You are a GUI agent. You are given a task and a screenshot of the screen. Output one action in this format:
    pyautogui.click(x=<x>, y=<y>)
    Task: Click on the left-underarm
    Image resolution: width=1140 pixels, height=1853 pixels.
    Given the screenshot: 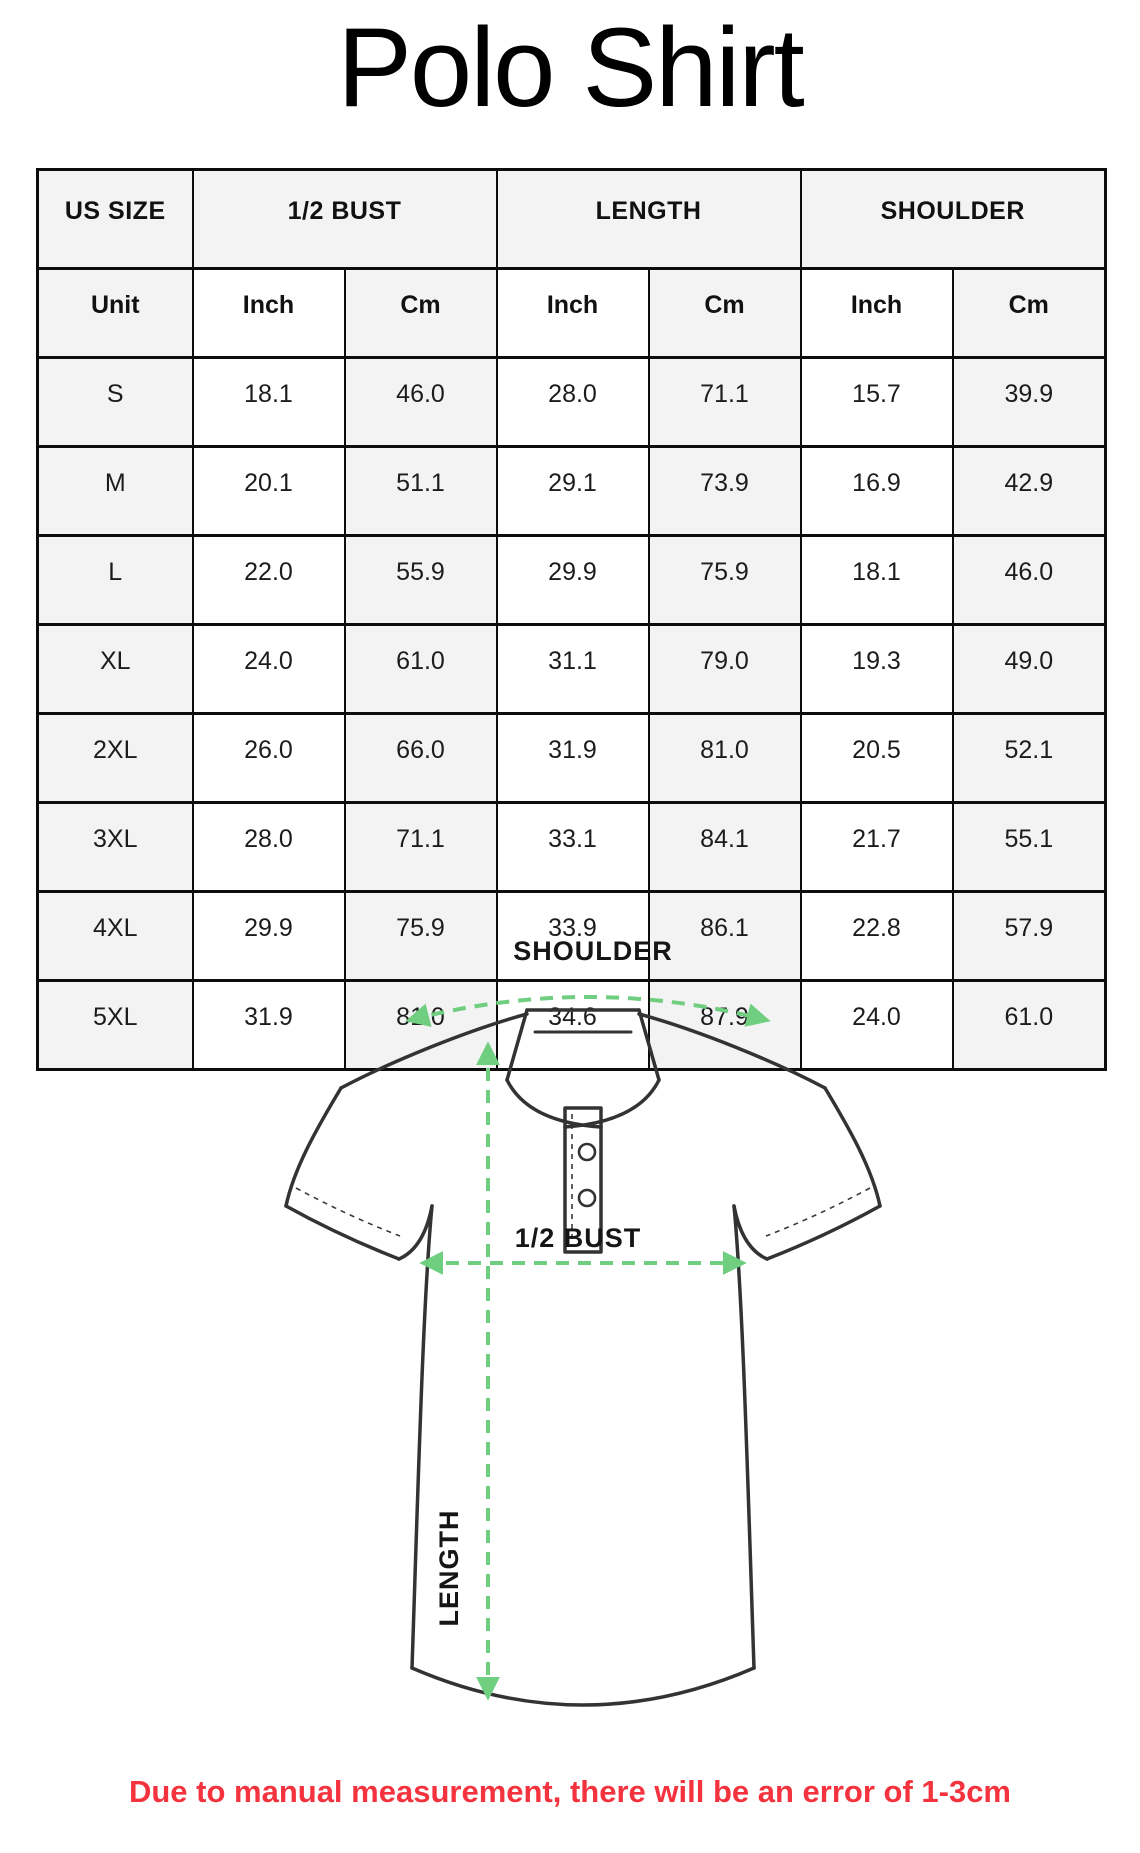 What is the action you would take?
    pyautogui.click(x=415, y=1232)
    